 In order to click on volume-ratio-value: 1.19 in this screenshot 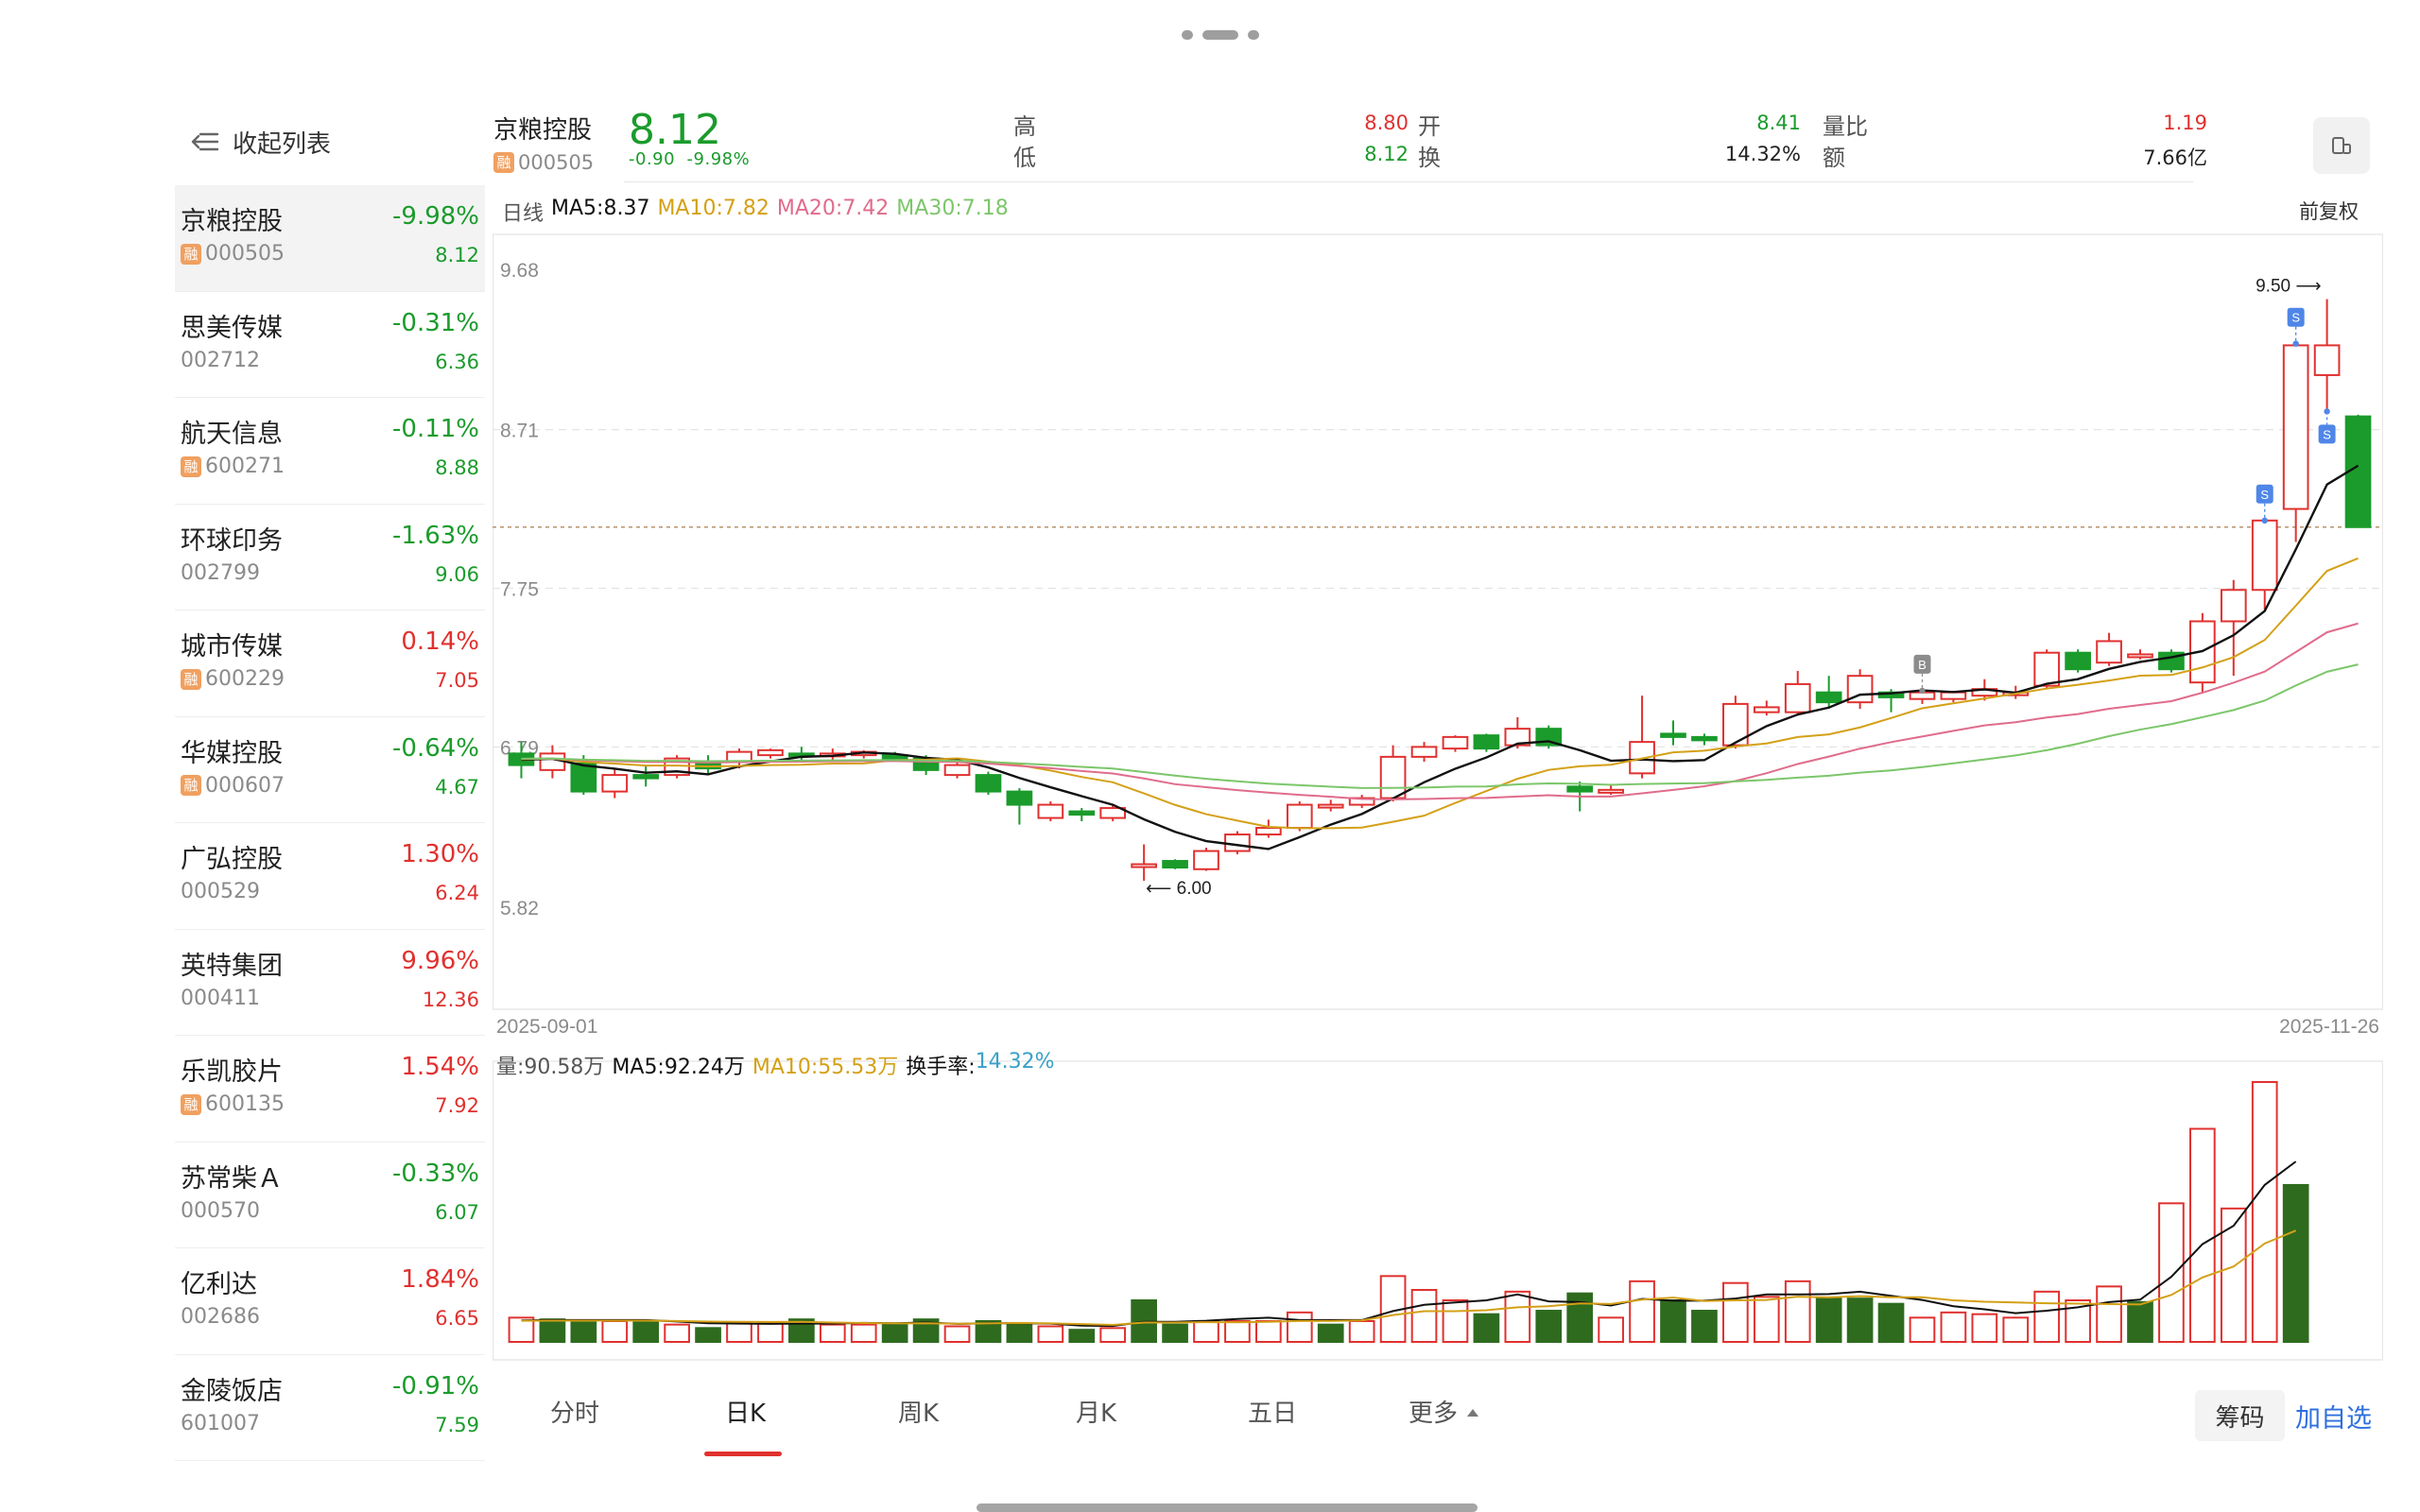, I will do `click(2185, 123)`.